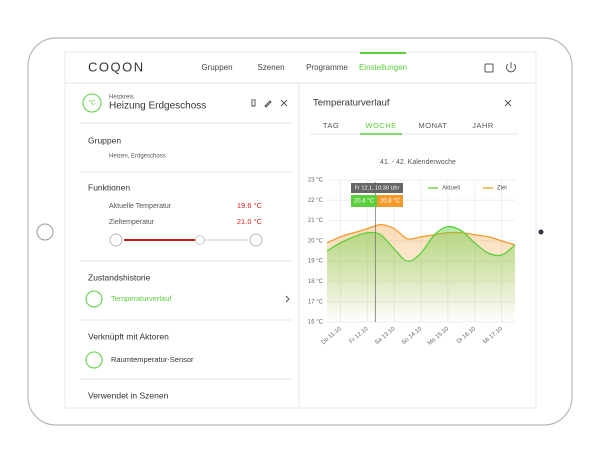  What do you see at coordinates (421, 274) in the screenshot?
I see `area` at bounding box center [421, 274].